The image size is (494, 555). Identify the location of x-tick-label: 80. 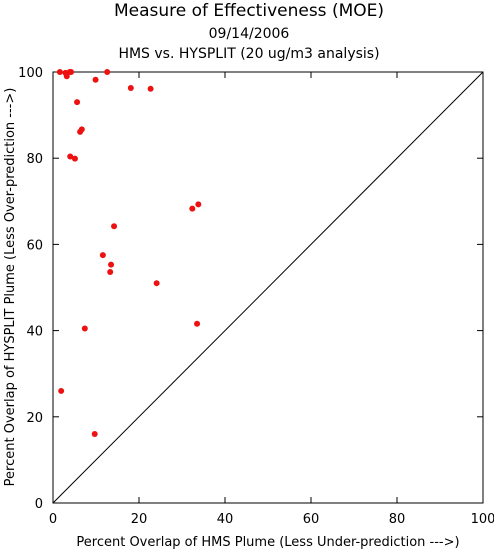
(397, 519).